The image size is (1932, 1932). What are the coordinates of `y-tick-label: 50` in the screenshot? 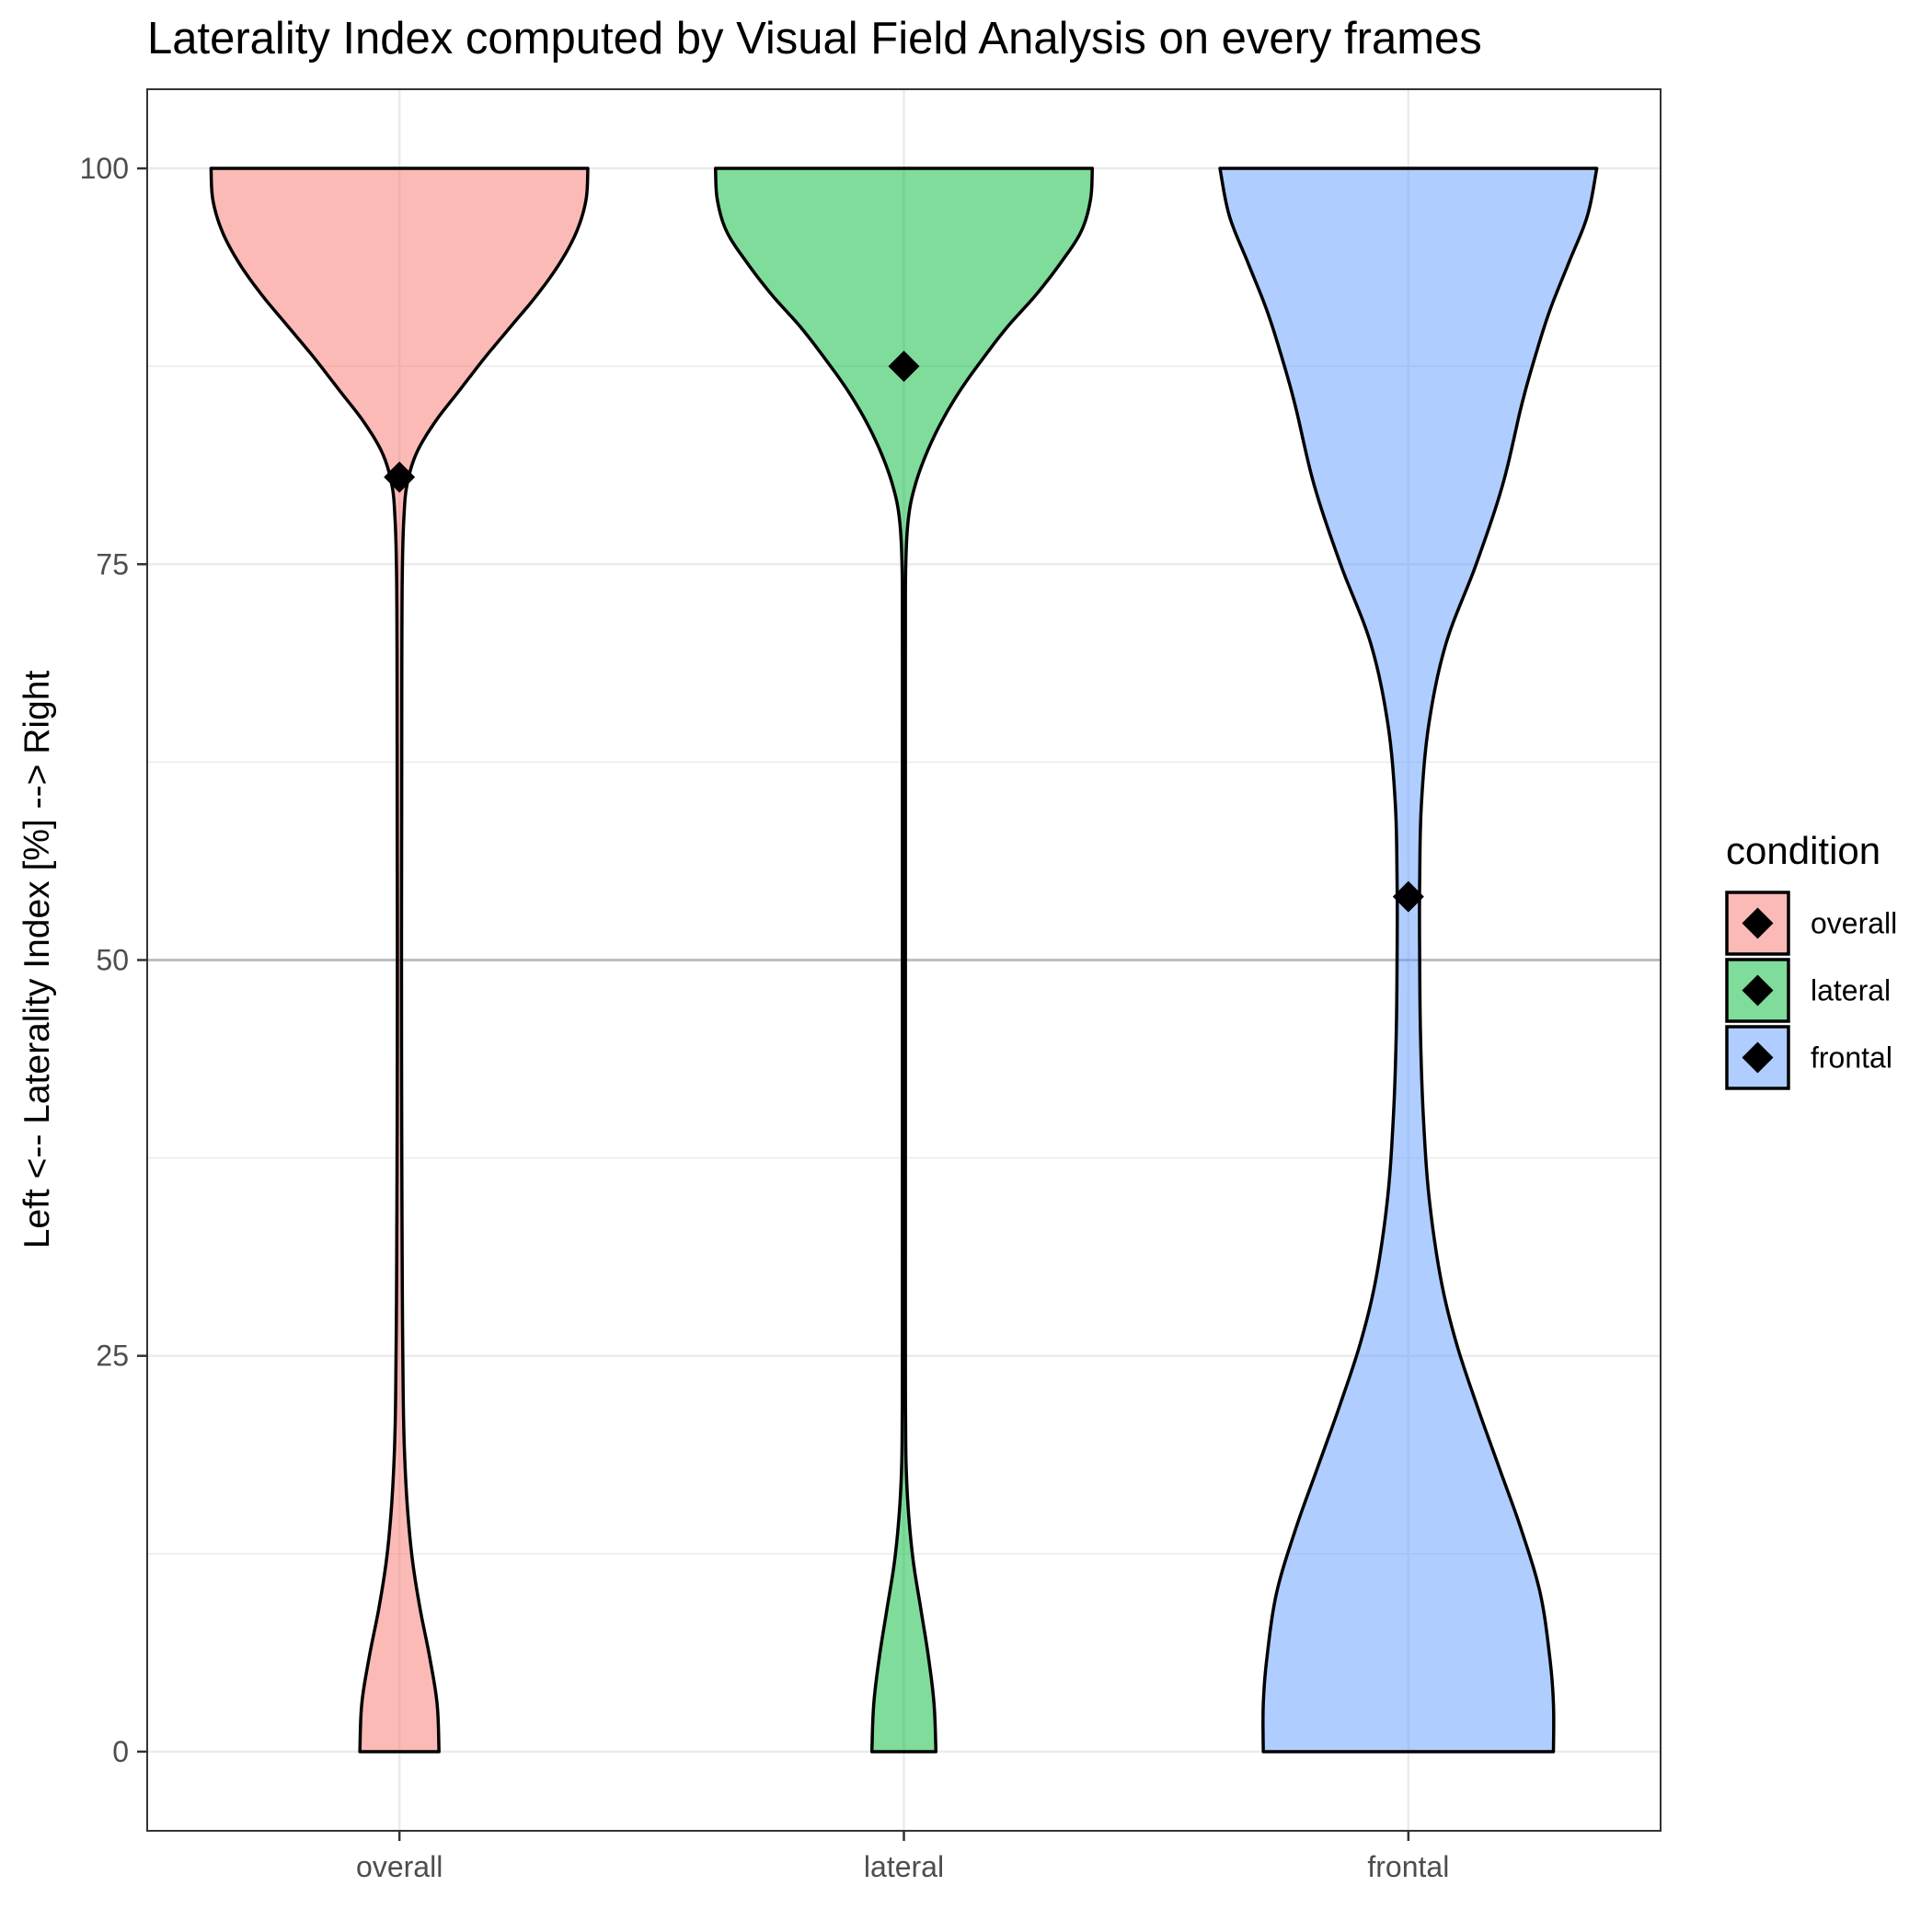 It's located at (112, 960).